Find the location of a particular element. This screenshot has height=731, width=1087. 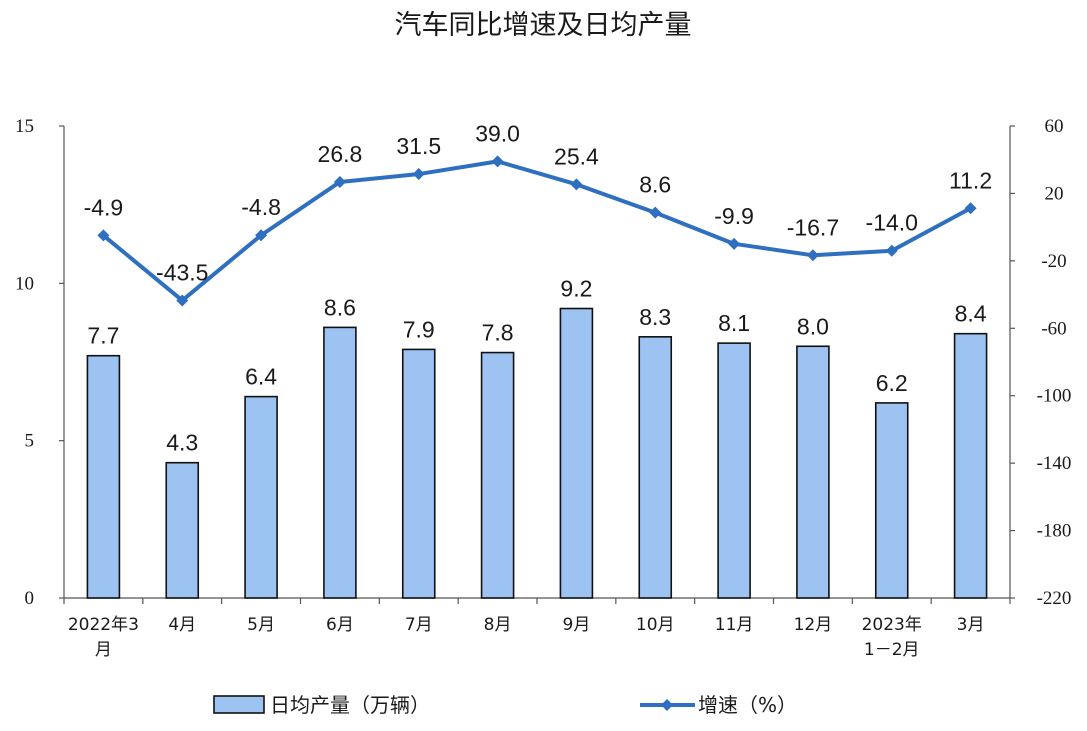

legend-line-marker is located at coordinates (667, 705).